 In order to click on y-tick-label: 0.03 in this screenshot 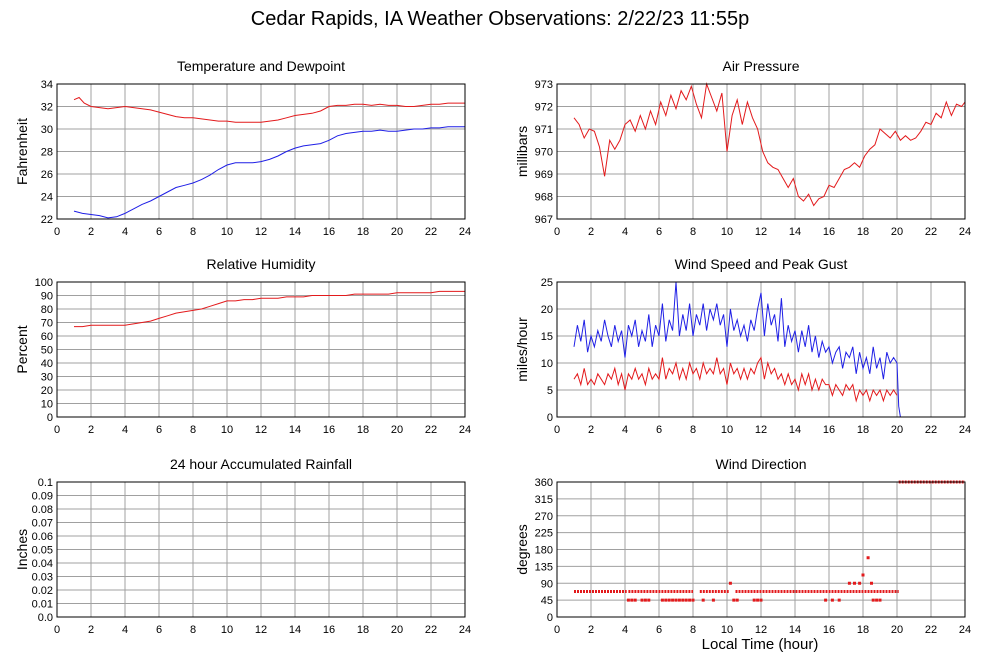, I will do `click(42, 578)`.